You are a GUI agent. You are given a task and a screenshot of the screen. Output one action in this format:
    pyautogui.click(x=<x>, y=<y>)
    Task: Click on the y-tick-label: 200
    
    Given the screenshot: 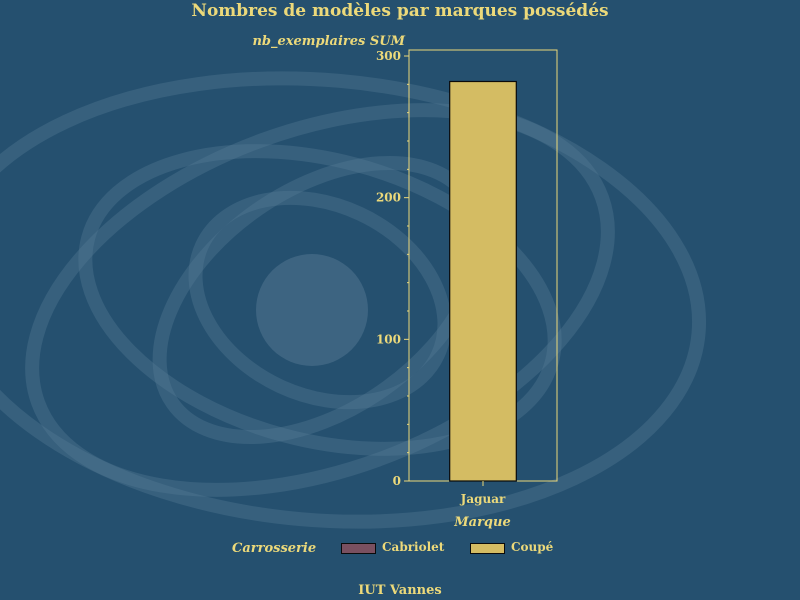 What is the action you would take?
    pyautogui.click(x=388, y=198)
    